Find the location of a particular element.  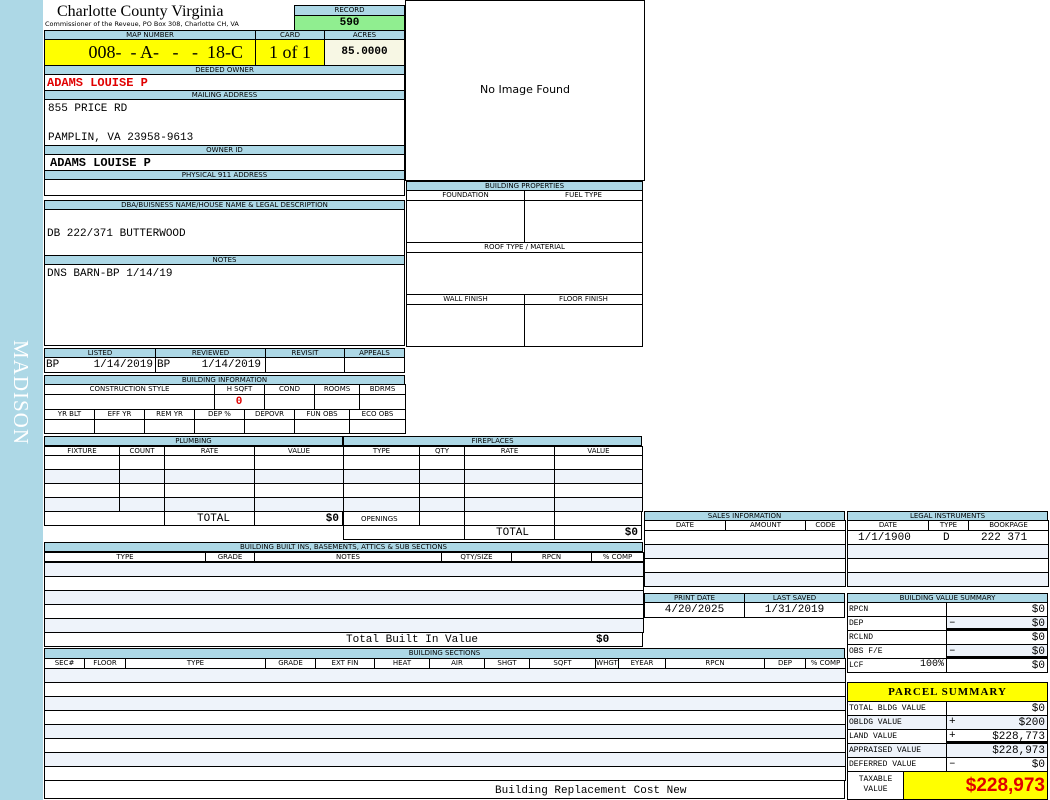

value-summary-sign: – is located at coordinates (952, 623).